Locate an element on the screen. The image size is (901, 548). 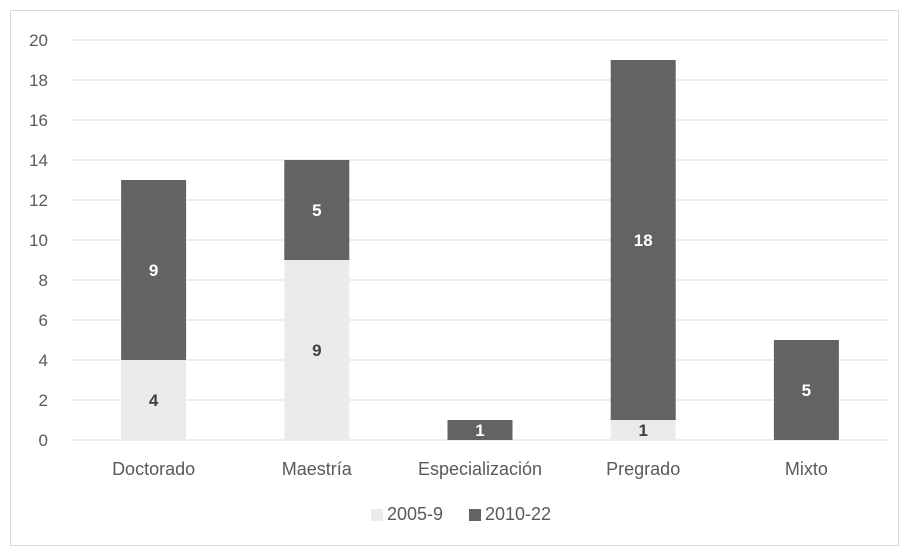
bar-2005-9-Doctorado is located at coordinates (154, 400).